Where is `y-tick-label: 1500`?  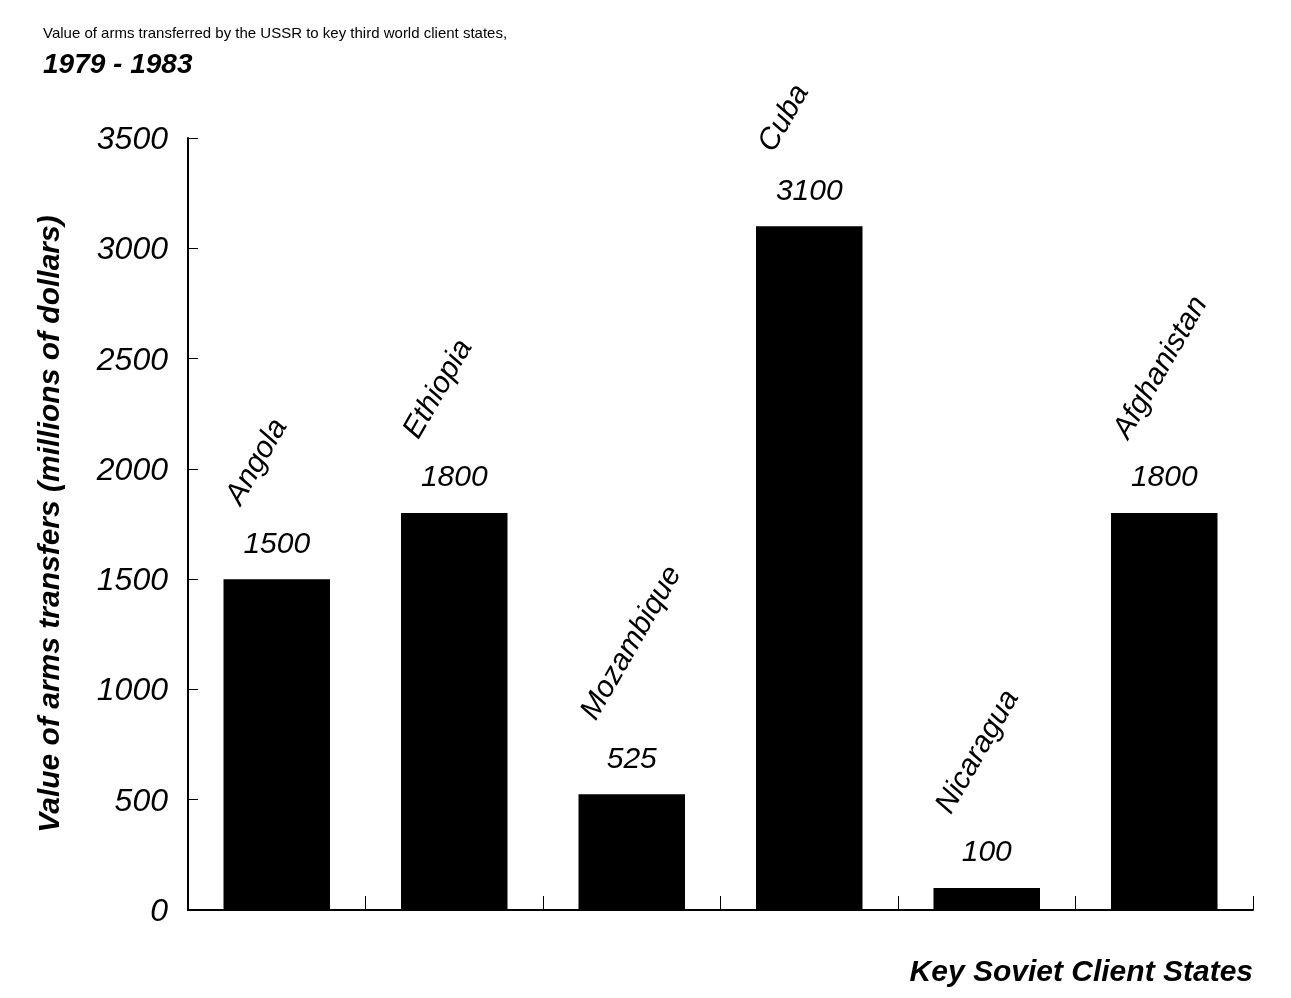 y-tick-label: 1500 is located at coordinates (132, 579).